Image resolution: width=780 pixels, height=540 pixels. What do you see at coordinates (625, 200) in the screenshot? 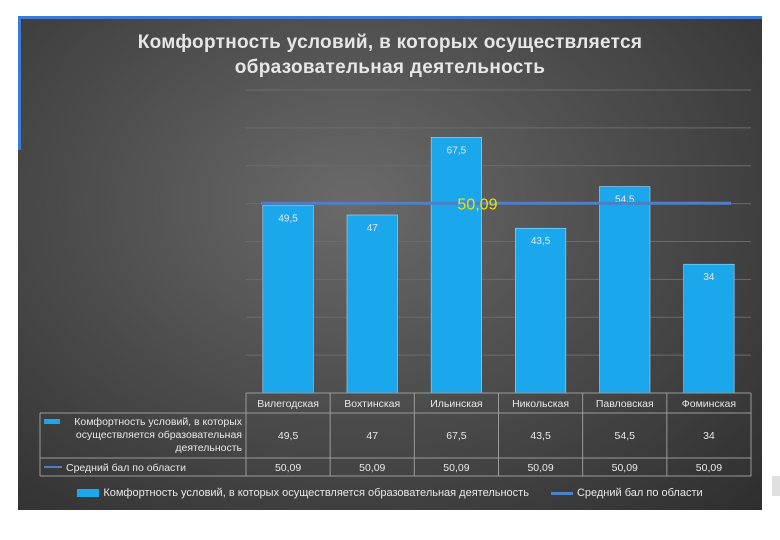
I see `bar-data-label: 54,5` at bounding box center [625, 200].